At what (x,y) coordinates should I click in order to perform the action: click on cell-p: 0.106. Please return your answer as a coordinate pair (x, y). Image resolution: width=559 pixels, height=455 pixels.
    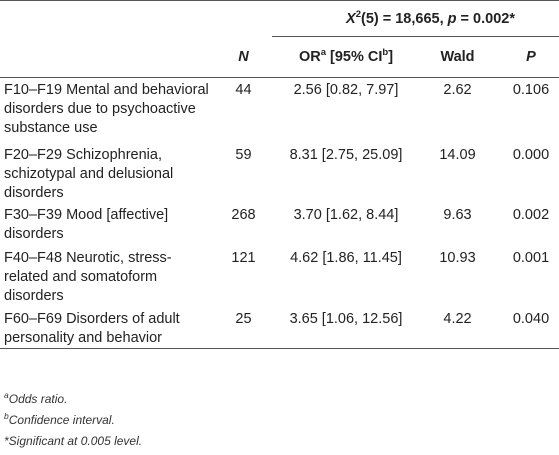
    Looking at the image, I should click on (531, 90).